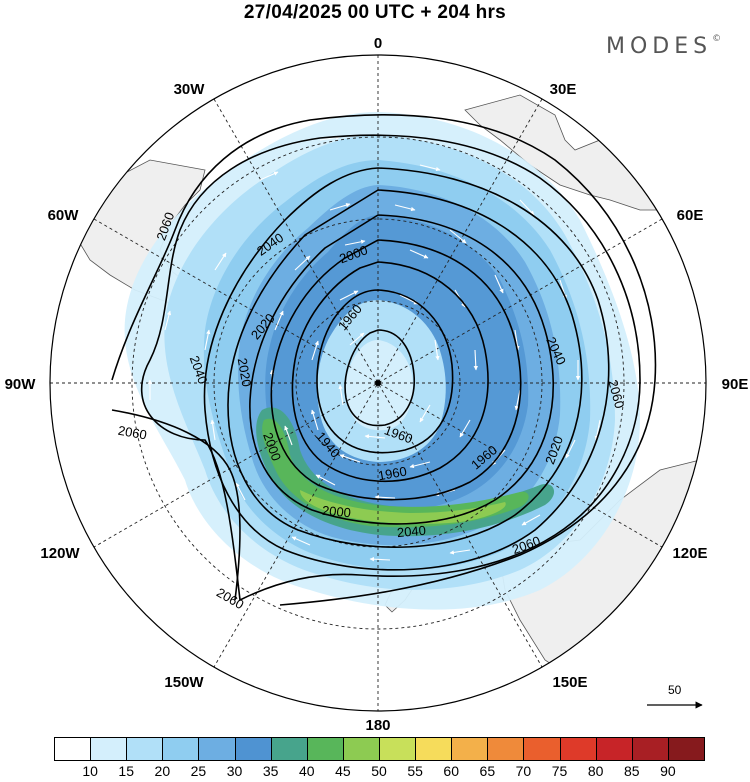 This screenshot has height=782, width=750. What do you see at coordinates (668, 771) in the screenshot?
I see `colorbar-tick-label: 90` at bounding box center [668, 771].